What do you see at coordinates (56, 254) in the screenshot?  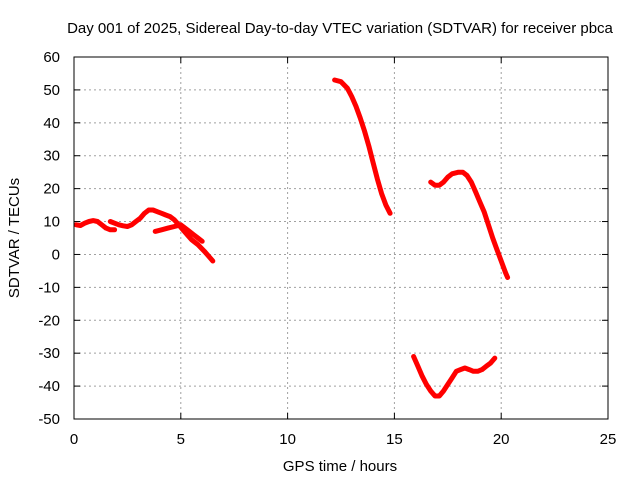 I see `y-tick-label: 0` at bounding box center [56, 254].